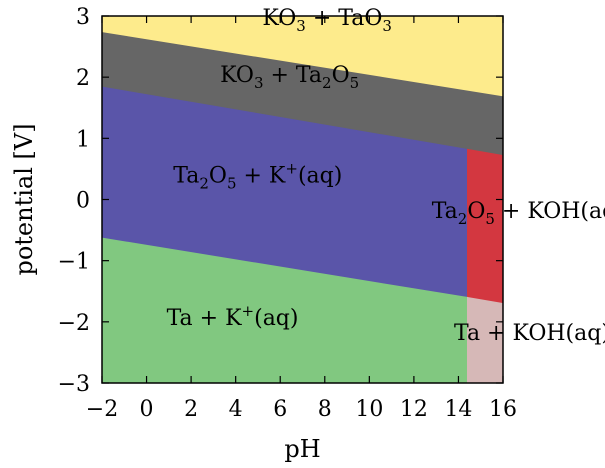 Image resolution: width=605 pixels, height=468 pixels. I want to click on region-label-ta2o5-koh-aq: Ta2O5 + KOH(aq), so click(518, 213).